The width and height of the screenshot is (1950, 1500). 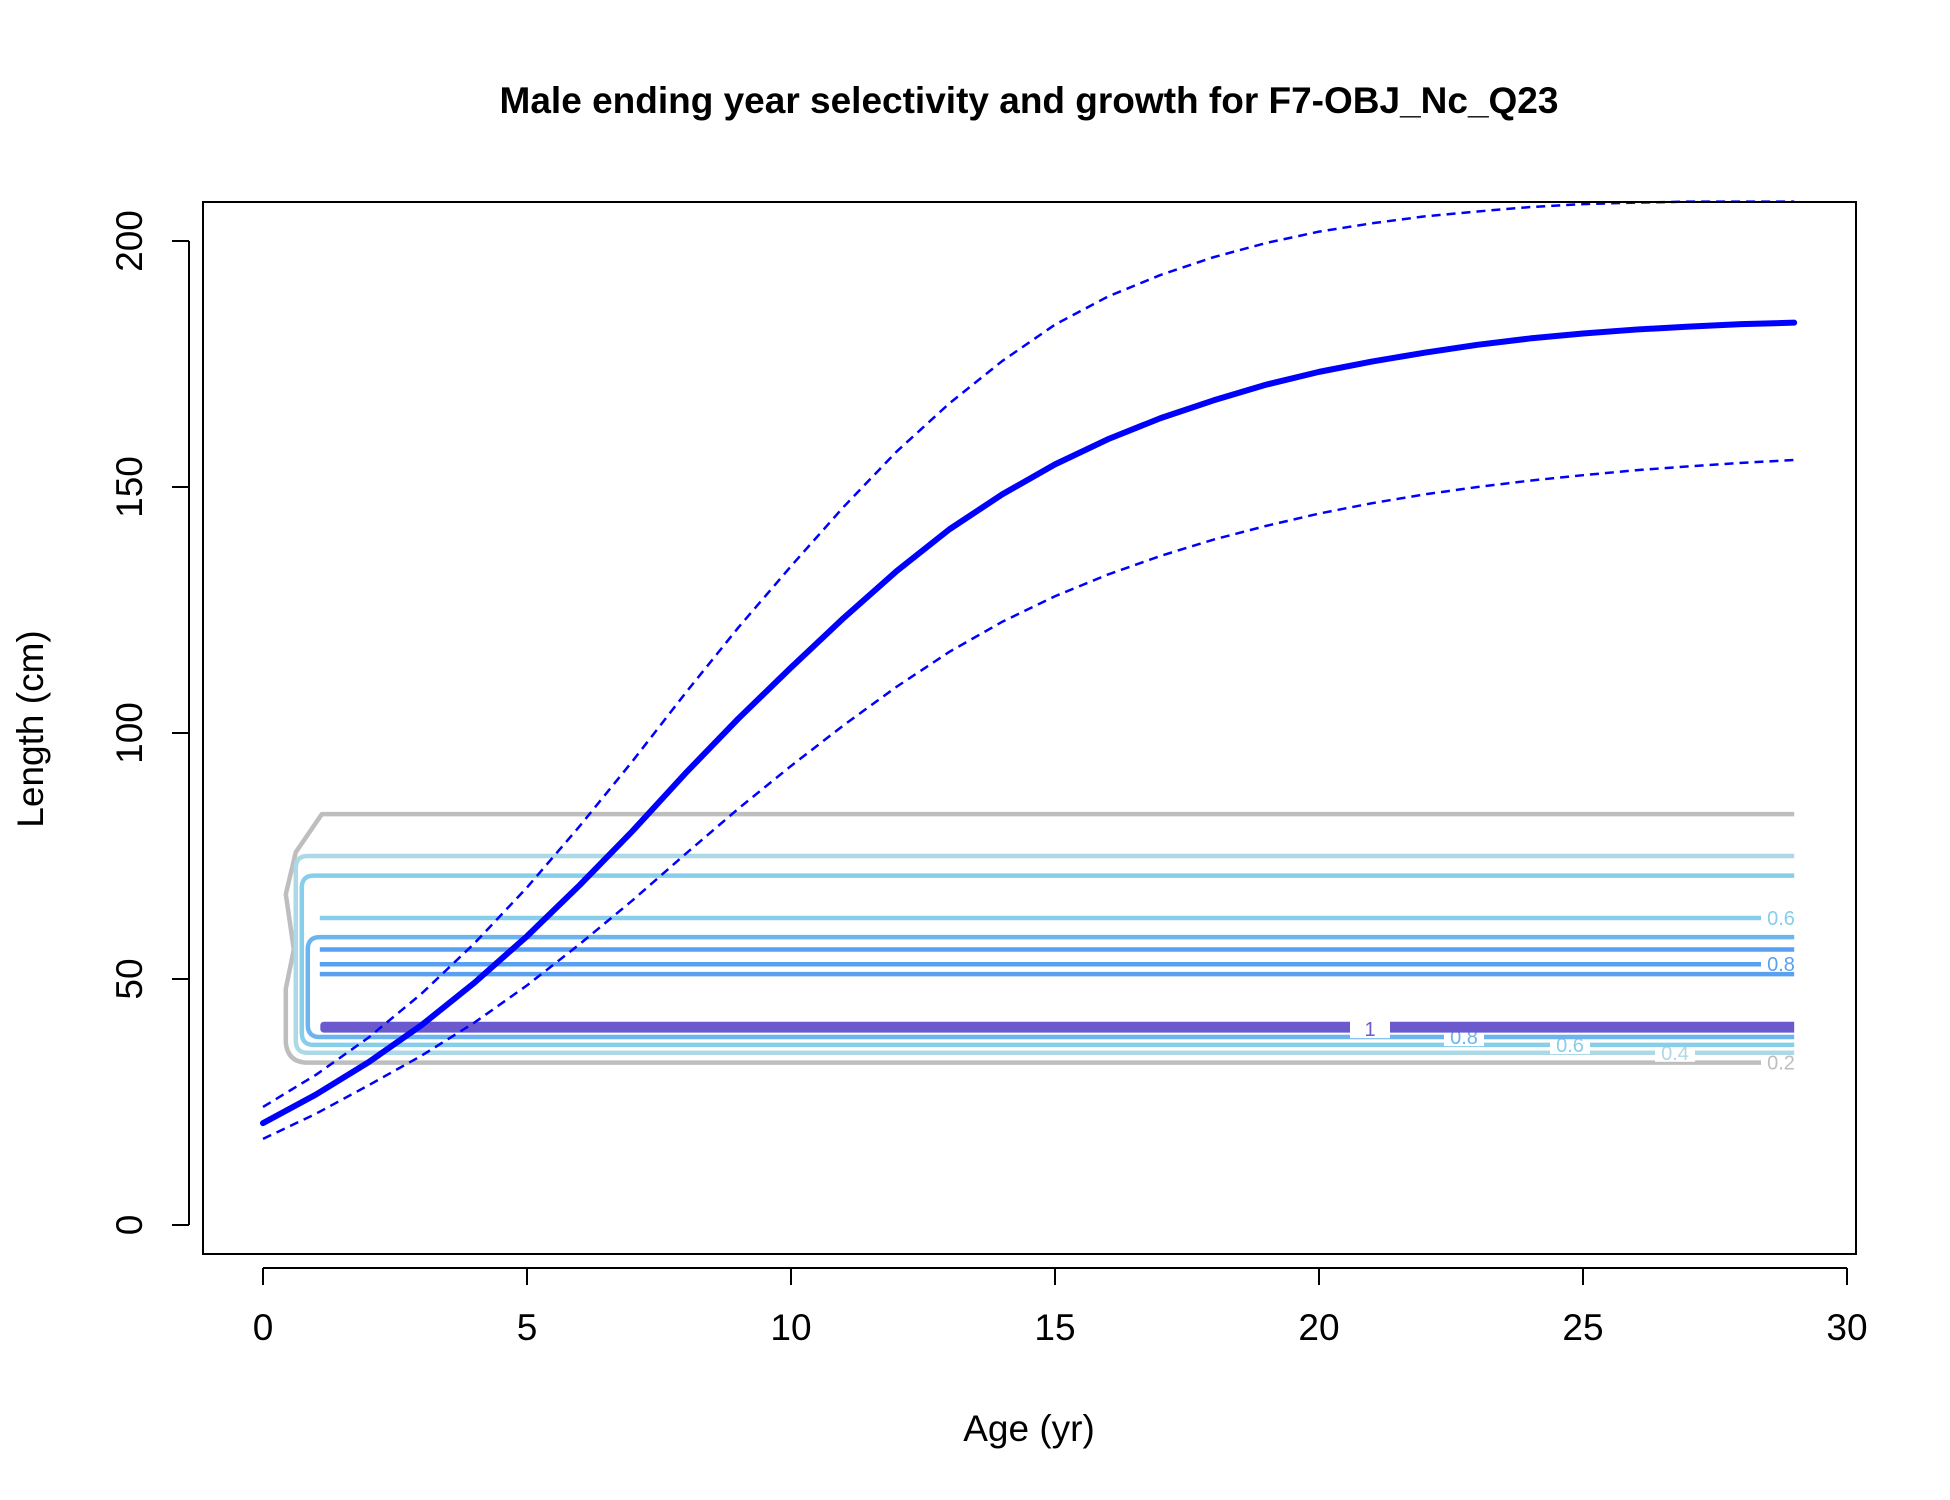 What do you see at coordinates (129, 487) in the screenshot?
I see `y-tick-label: 150` at bounding box center [129, 487].